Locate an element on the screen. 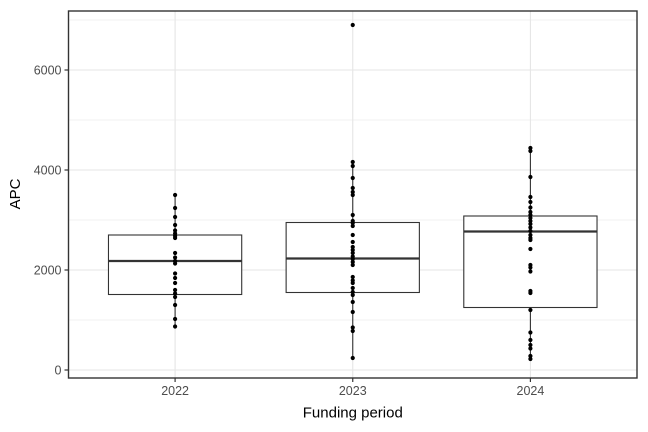 The image size is (648, 432). y-tick-label: 0 is located at coordinates (58, 370).